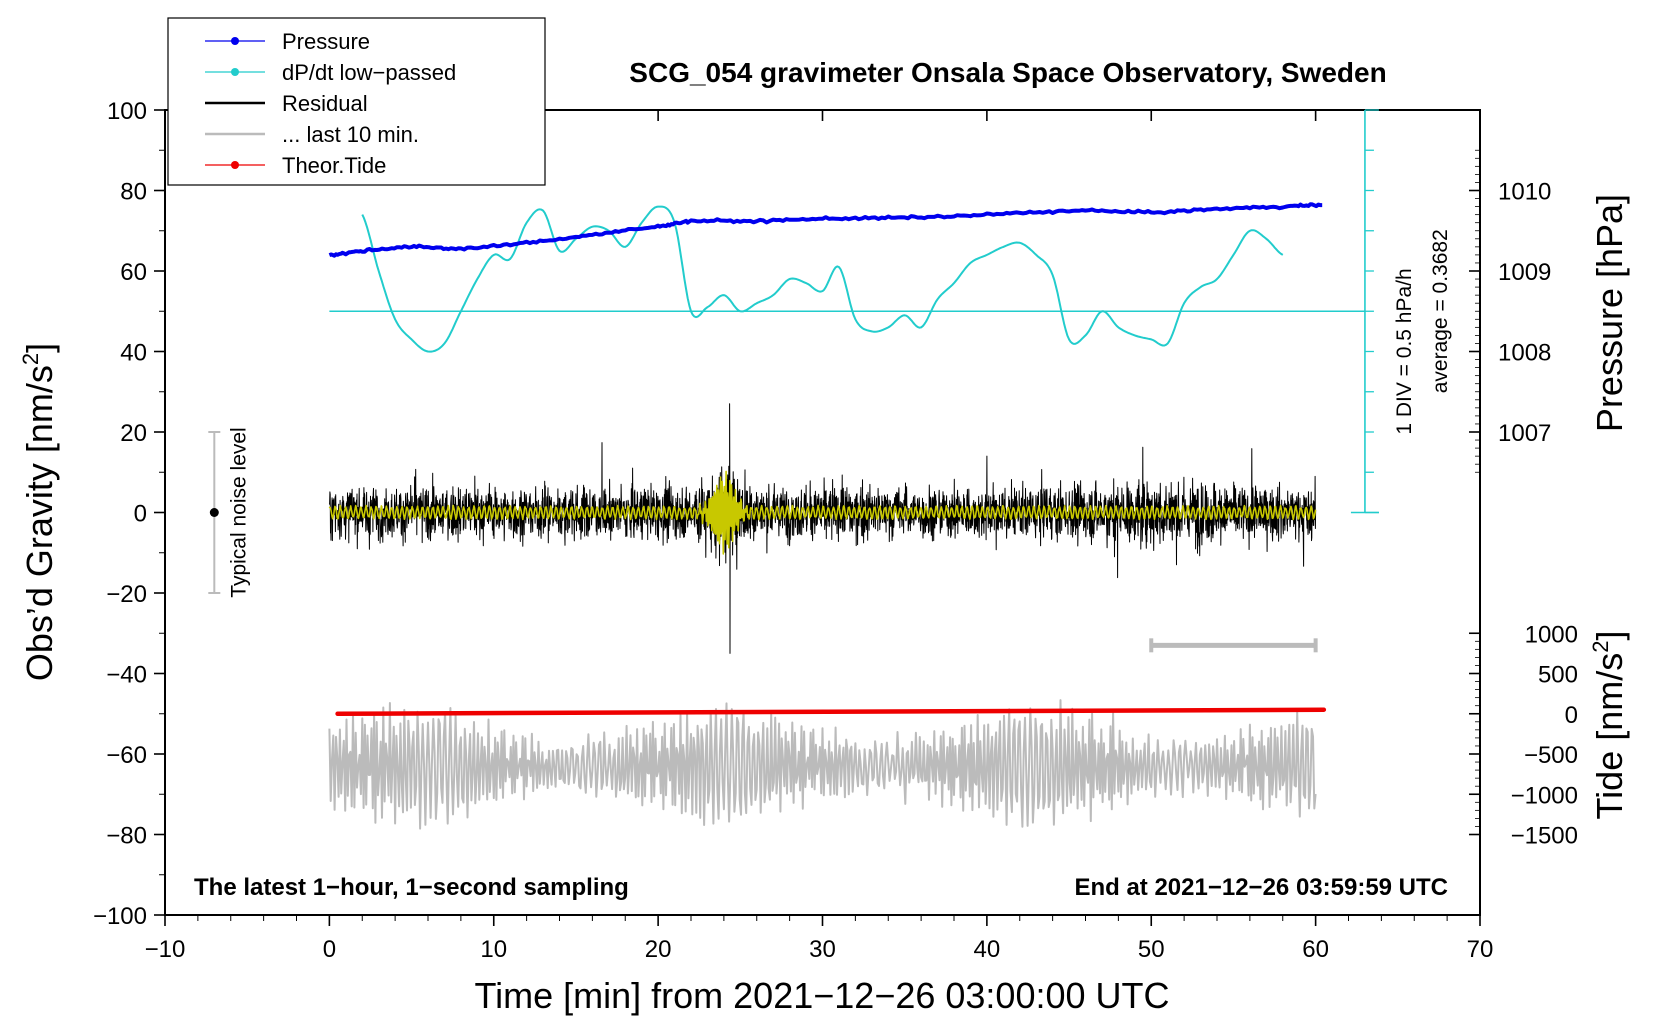 The image size is (1660, 1020). Describe the element at coordinates (133, 272) in the screenshot. I see `y-tick-label: 60` at that location.